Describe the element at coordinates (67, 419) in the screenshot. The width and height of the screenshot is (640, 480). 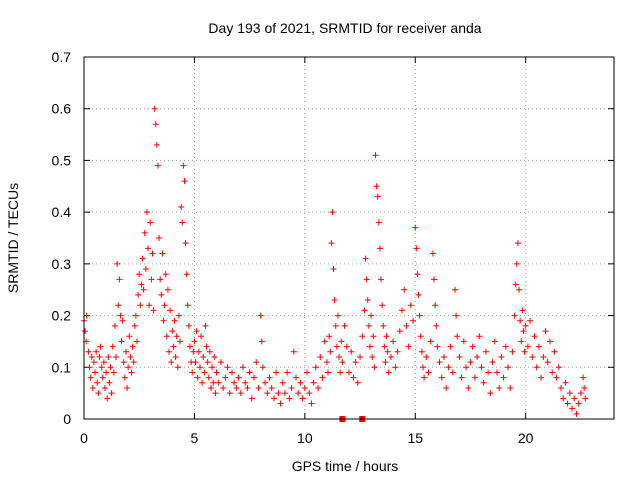
I see `y-tick-label: 0` at that location.